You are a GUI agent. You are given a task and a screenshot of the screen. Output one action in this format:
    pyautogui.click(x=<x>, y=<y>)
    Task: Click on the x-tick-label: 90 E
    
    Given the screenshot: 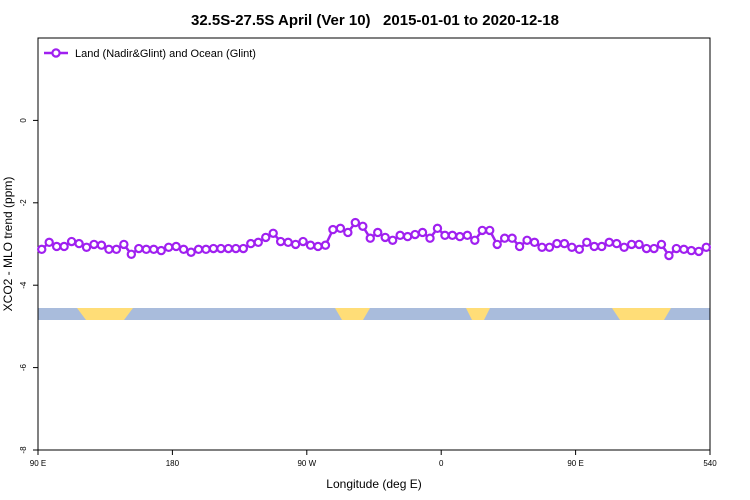 What is the action you would take?
    pyautogui.click(x=575, y=463)
    